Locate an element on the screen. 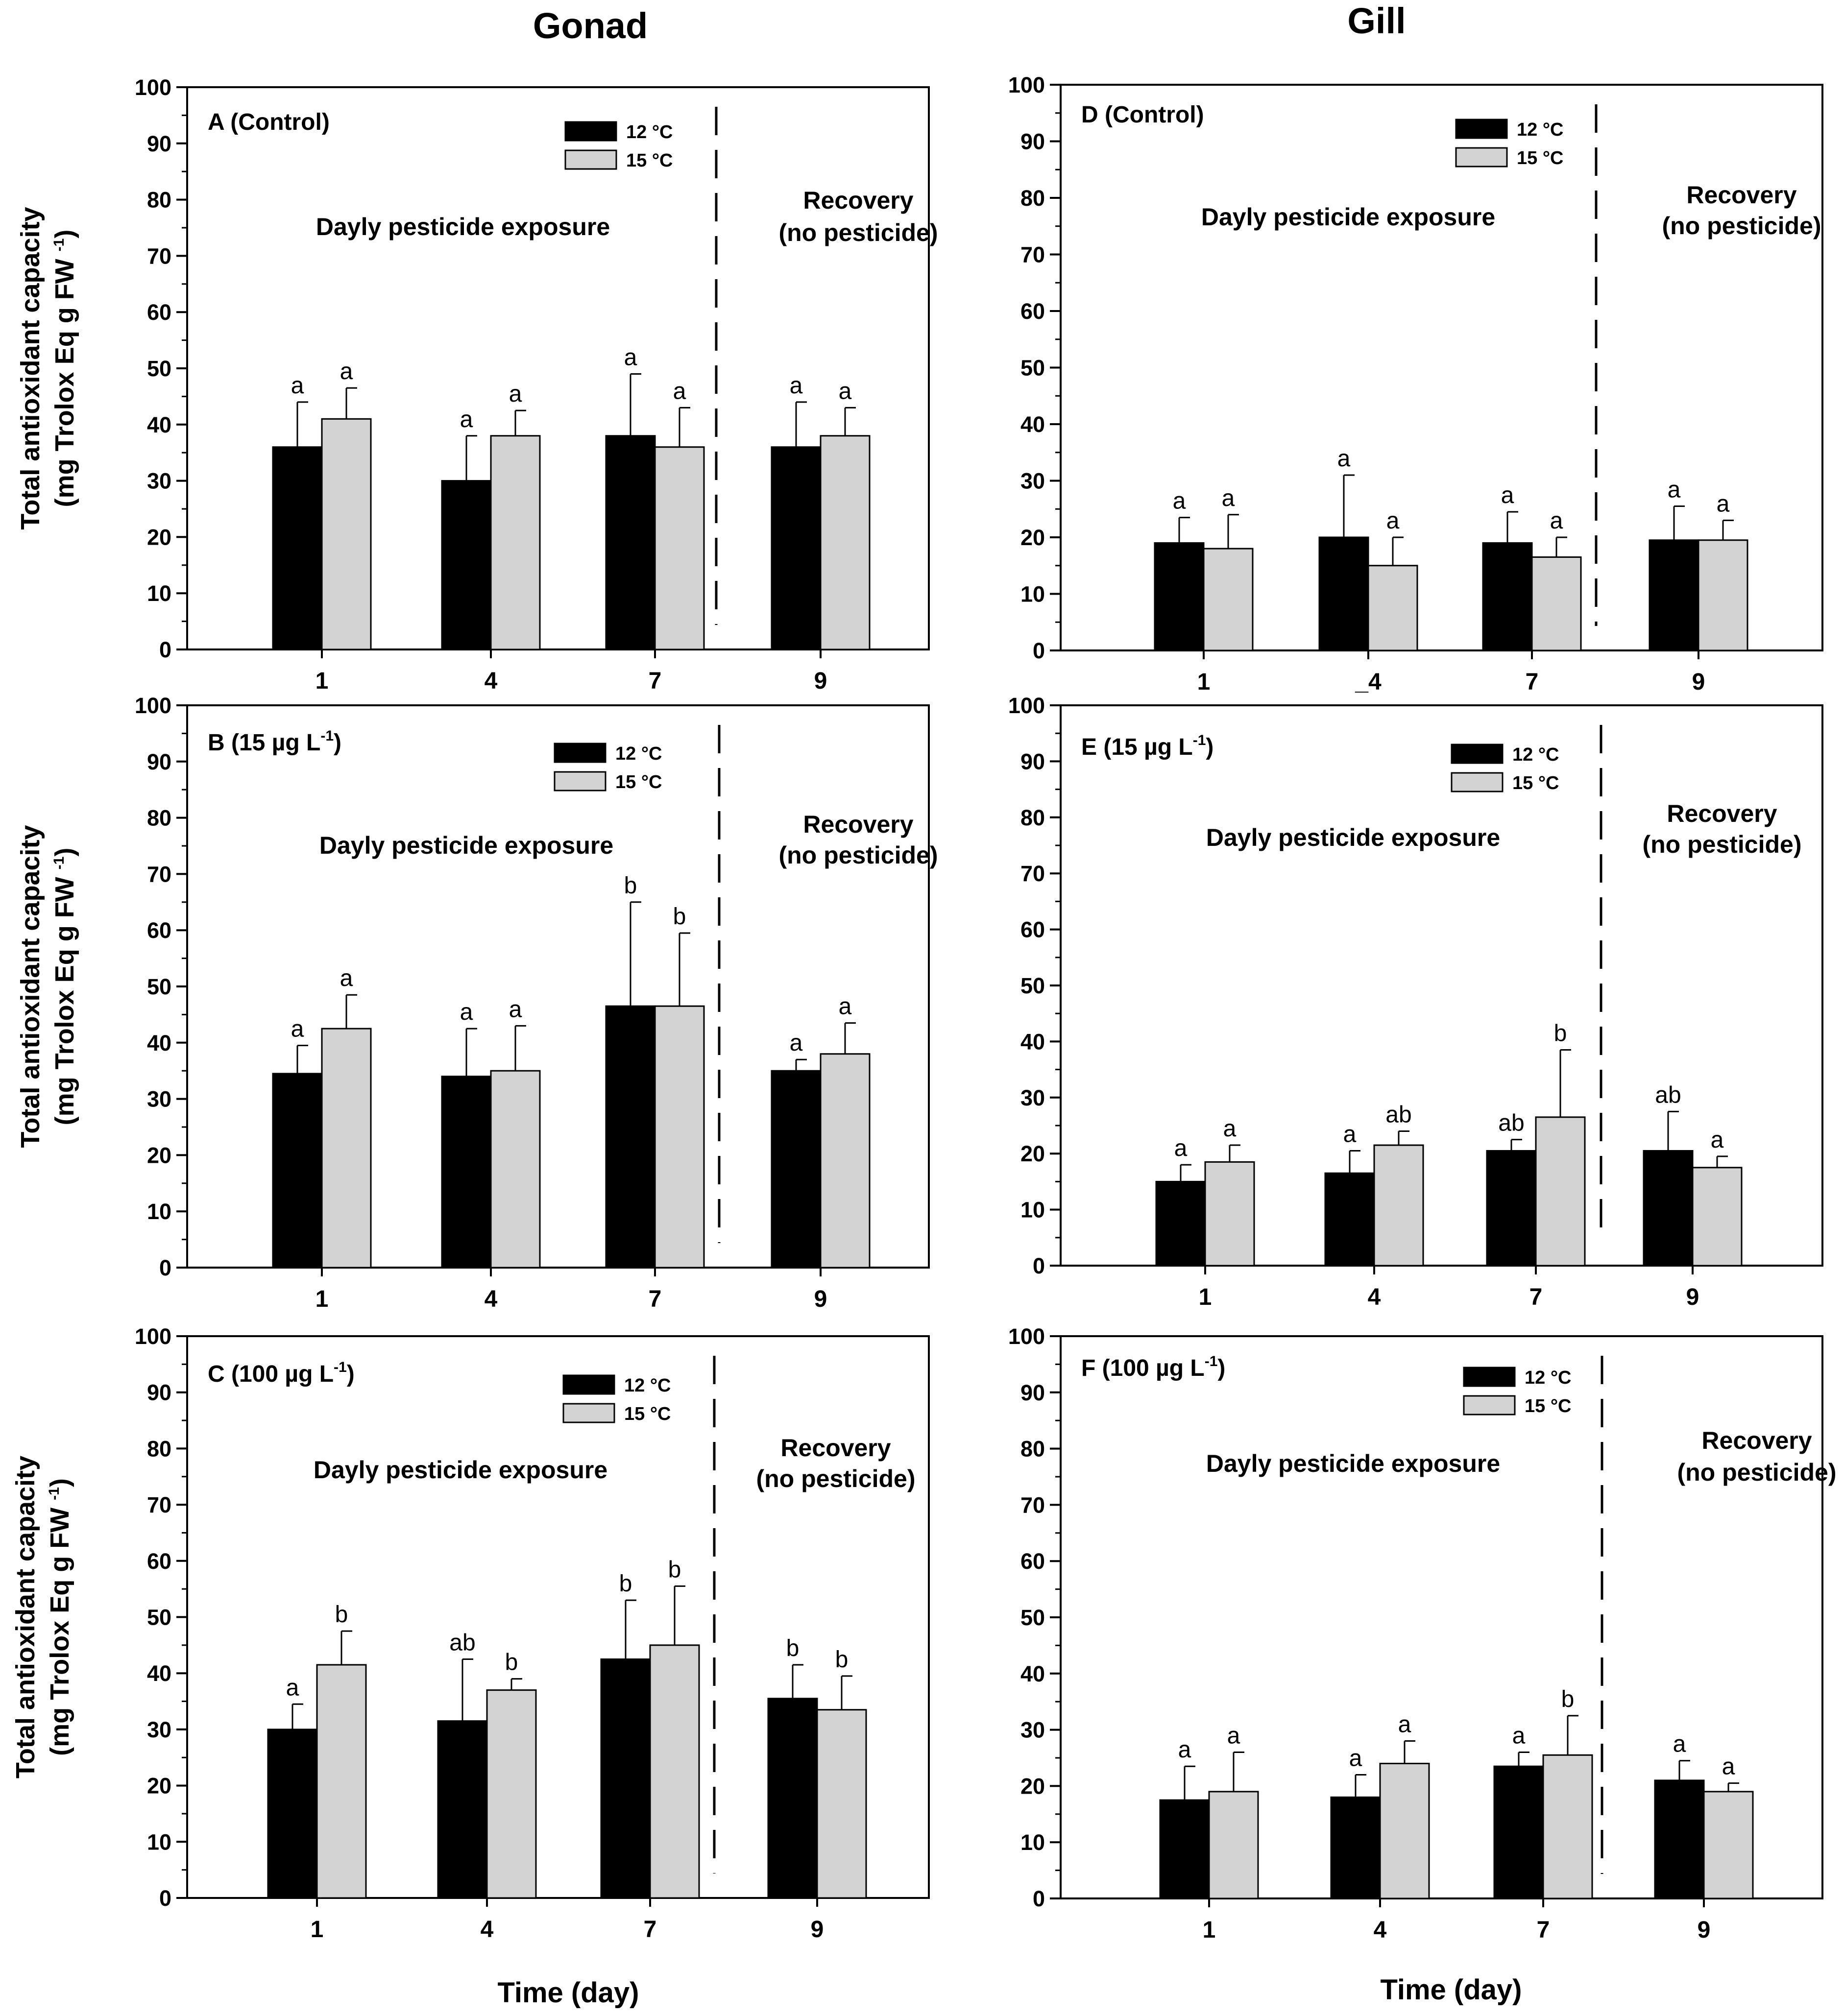 This screenshot has width=1844, height=2016. y-axis-title-sup: -1 is located at coordinates (59, 245).